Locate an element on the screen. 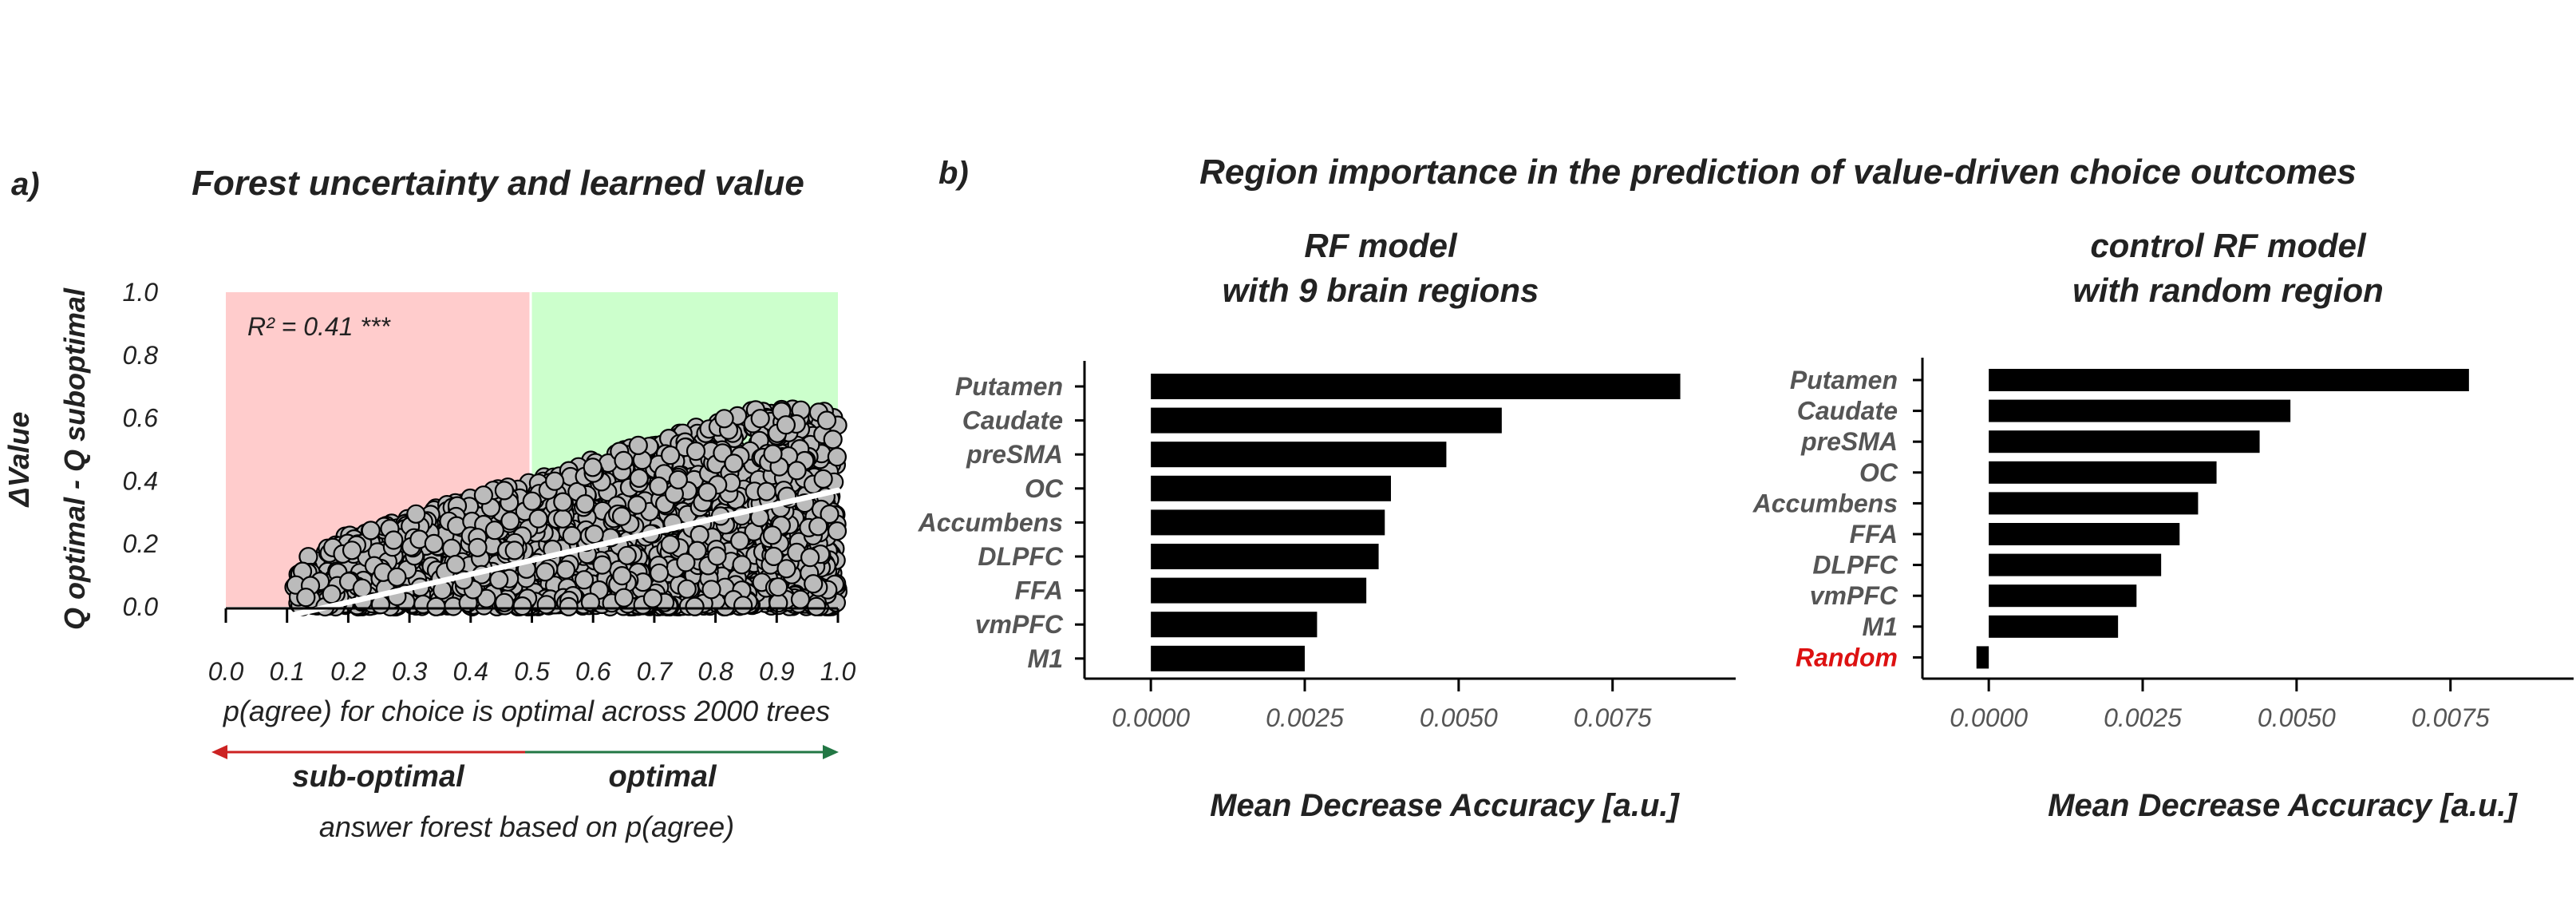  bar-category-label: vmPFC is located at coordinates (1854, 595).